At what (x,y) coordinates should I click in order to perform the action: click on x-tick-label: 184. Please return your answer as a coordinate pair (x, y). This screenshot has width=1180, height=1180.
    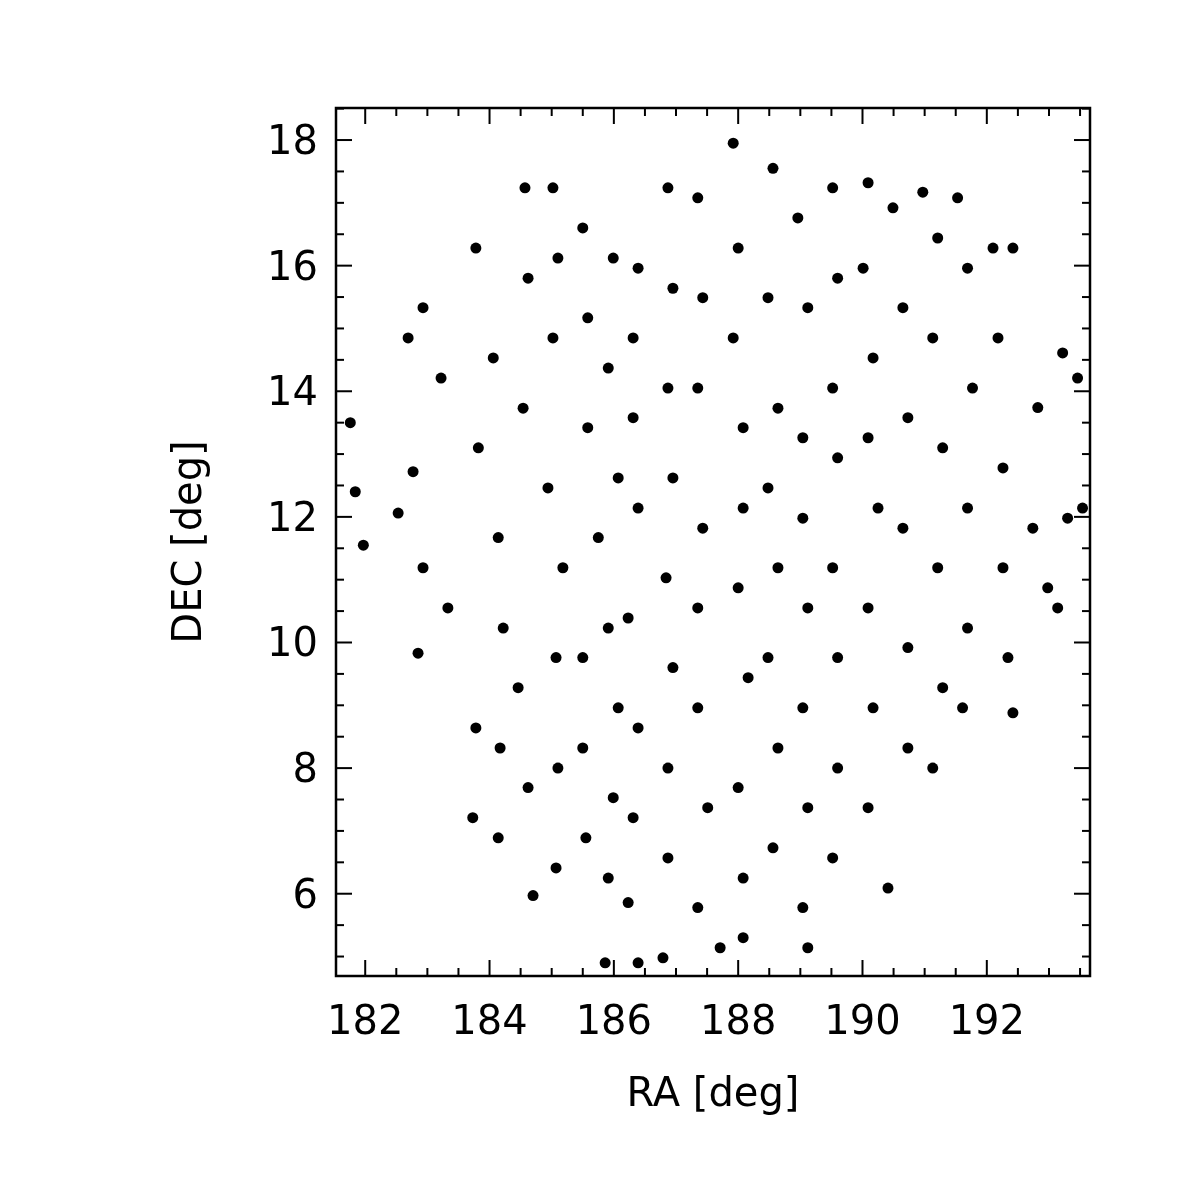
    Looking at the image, I should click on (489, 1020).